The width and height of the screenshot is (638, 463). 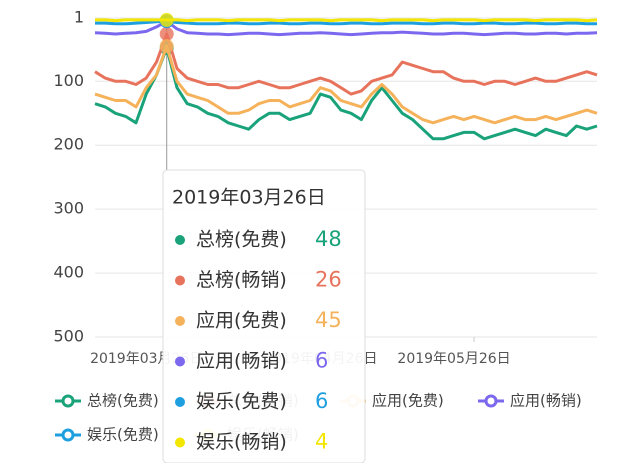 What do you see at coordinates (241, 361) in the screenshot?
I see `tooltip-series-name: 应用(畅销)` at bounding box center [241, 361].